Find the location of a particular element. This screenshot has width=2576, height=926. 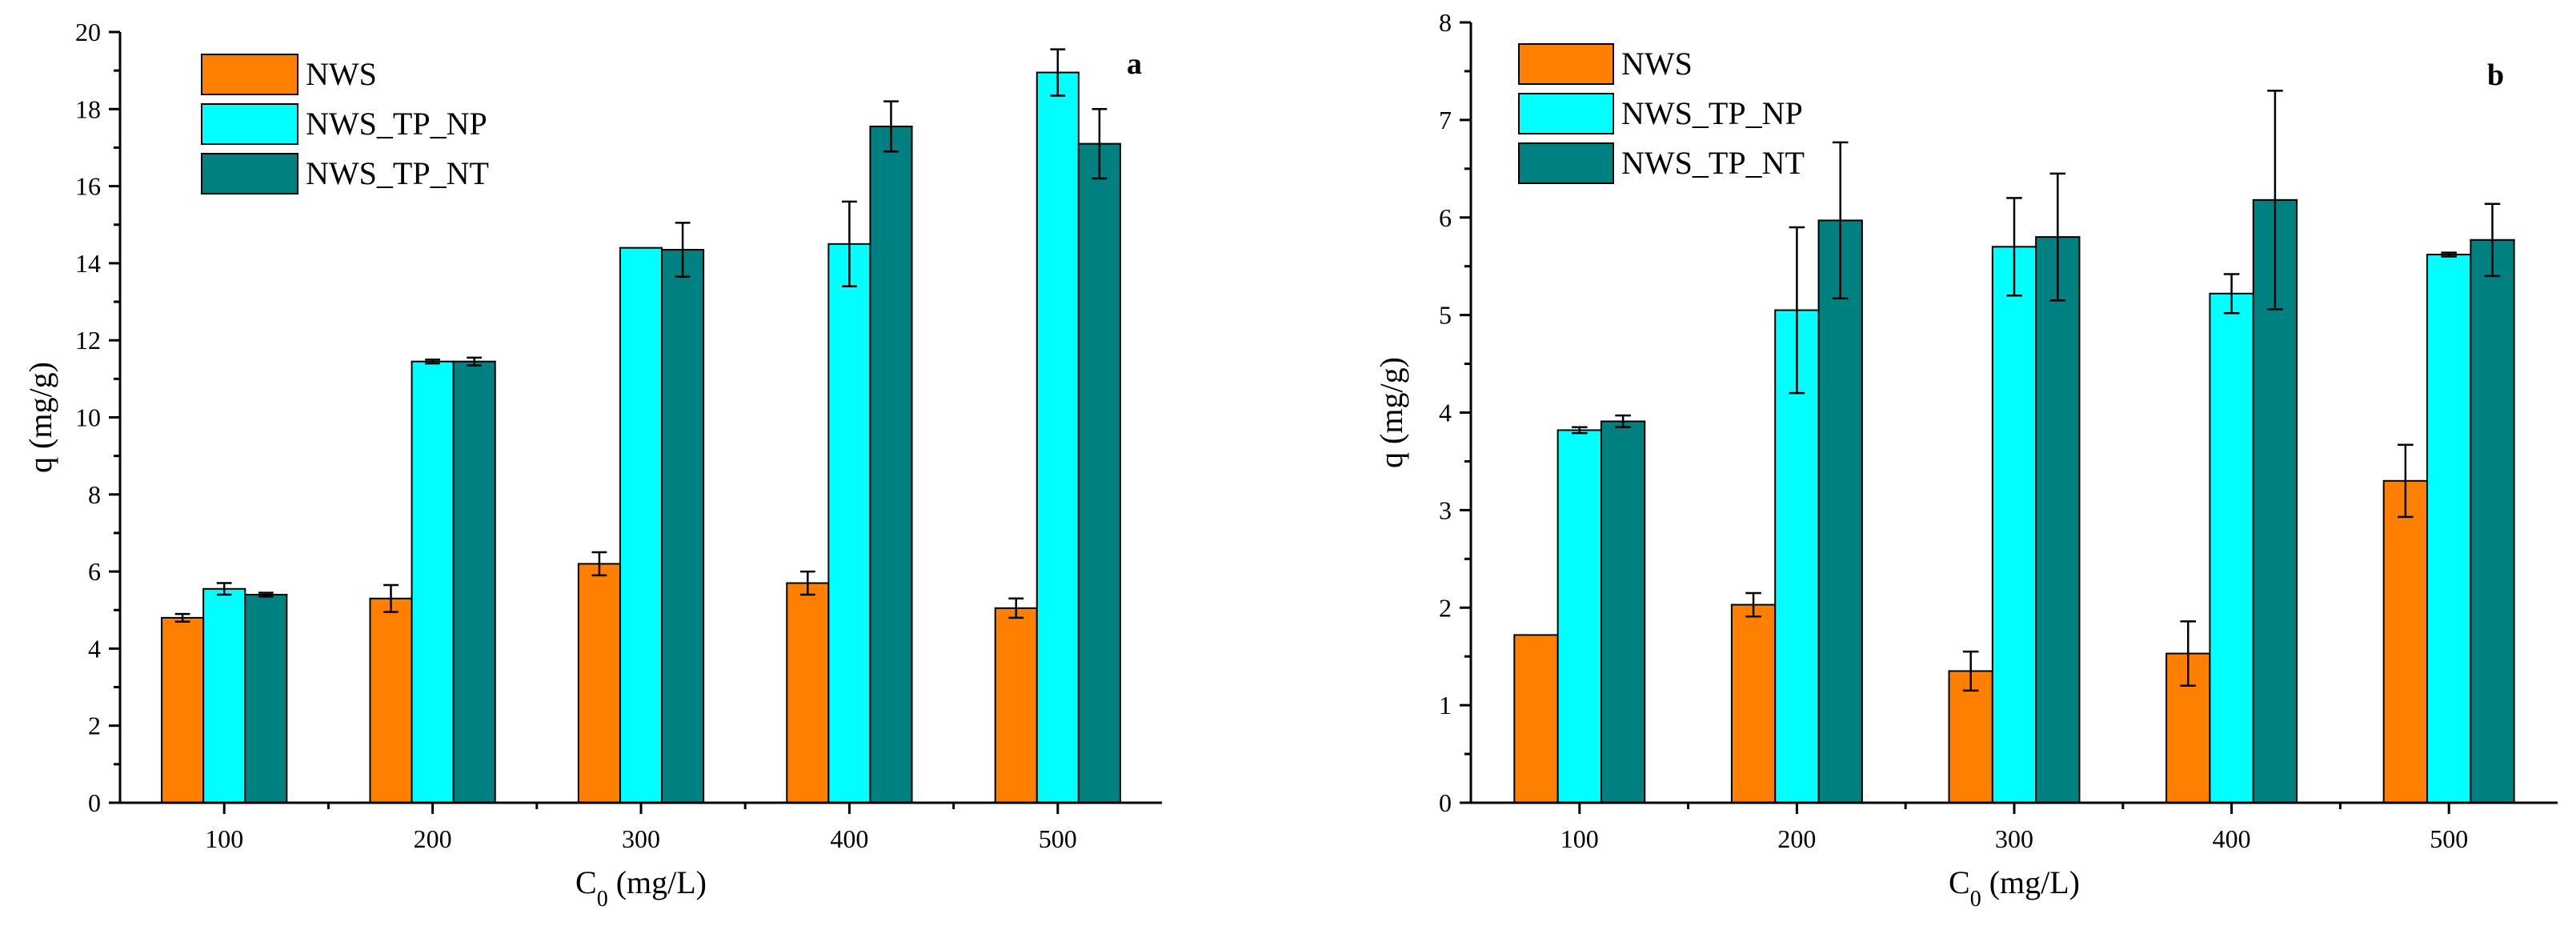

y-tick-label: 16 is located at coordinates (88, 186).